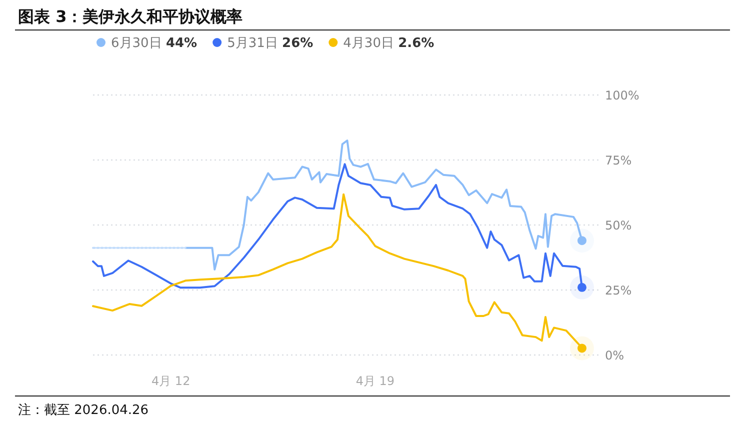  I want to click on x-tick-label: 4月 12, so click(170, 381).